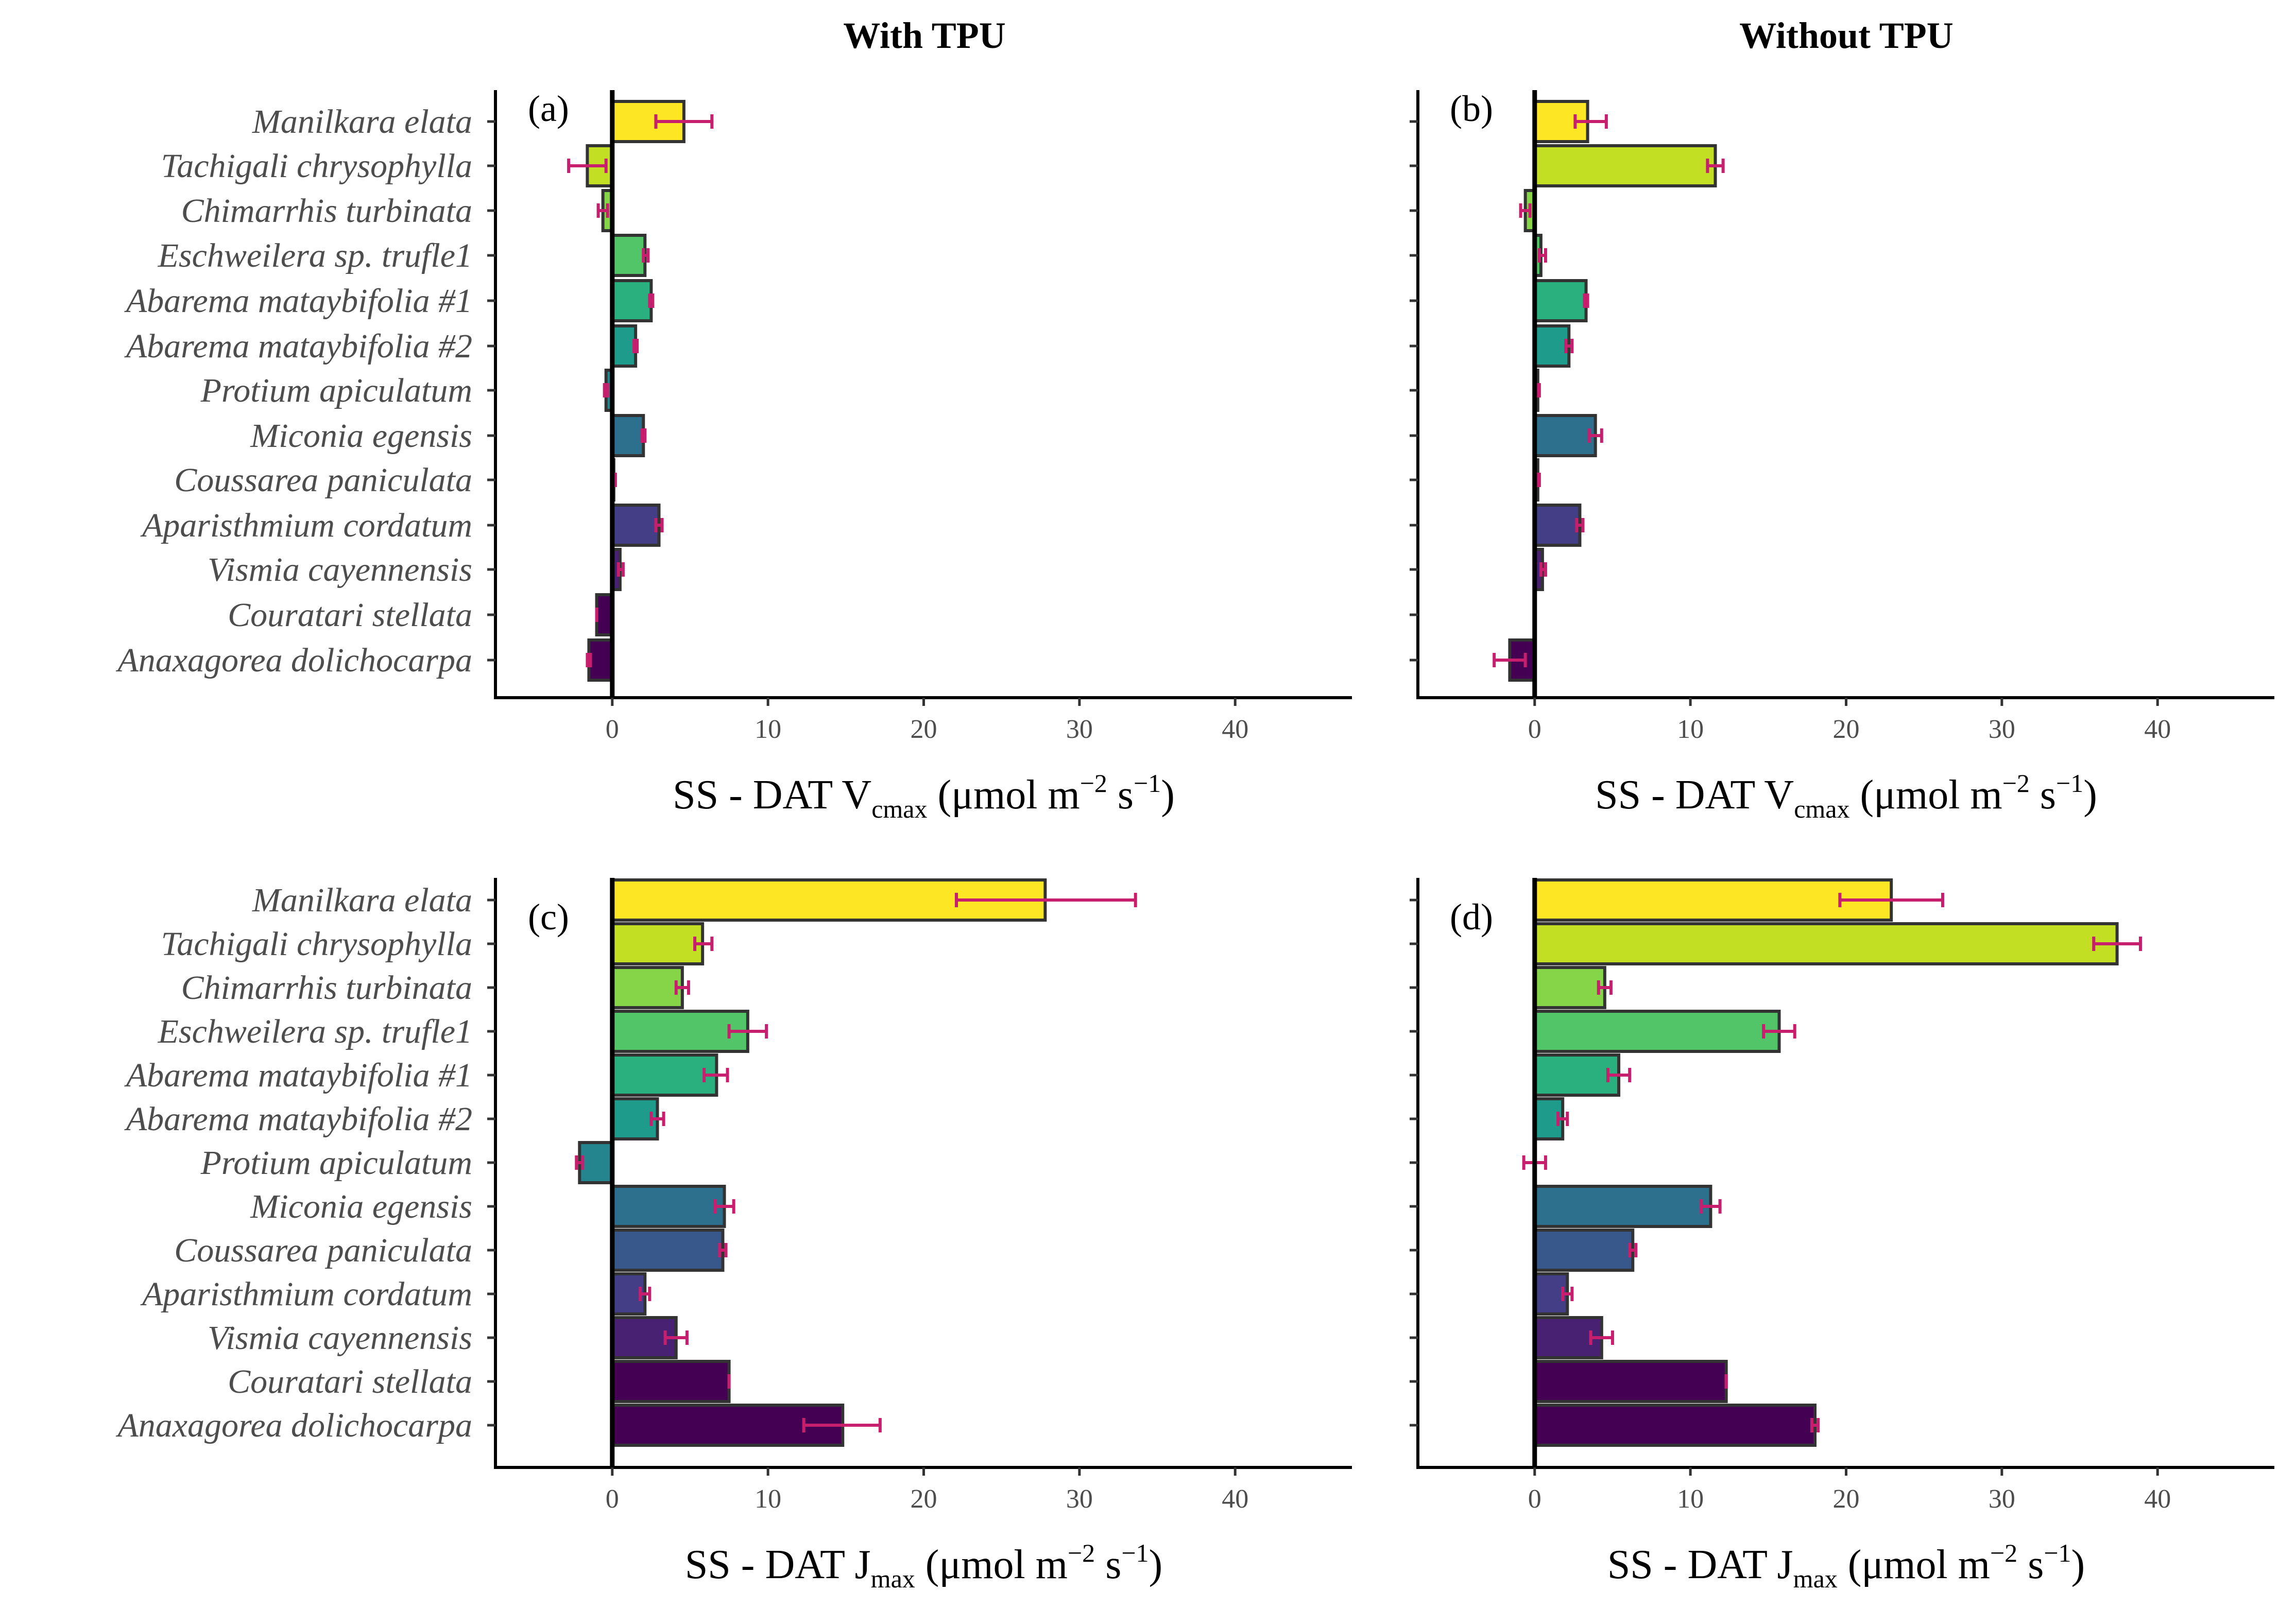 This screenshot has width=2296, height=1608. I want to click on y-tick-label: Anaxagorea dolichocarpa, so click(293, 1425).